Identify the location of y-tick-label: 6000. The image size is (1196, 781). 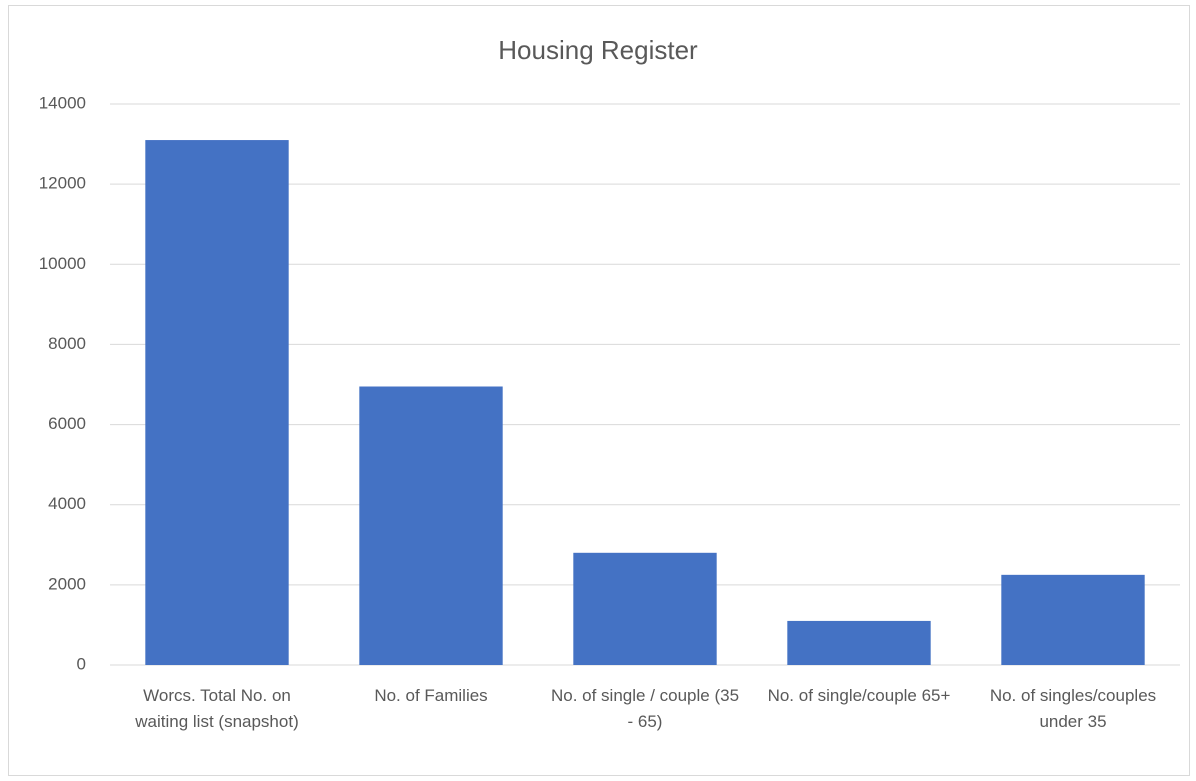
(67, 423).